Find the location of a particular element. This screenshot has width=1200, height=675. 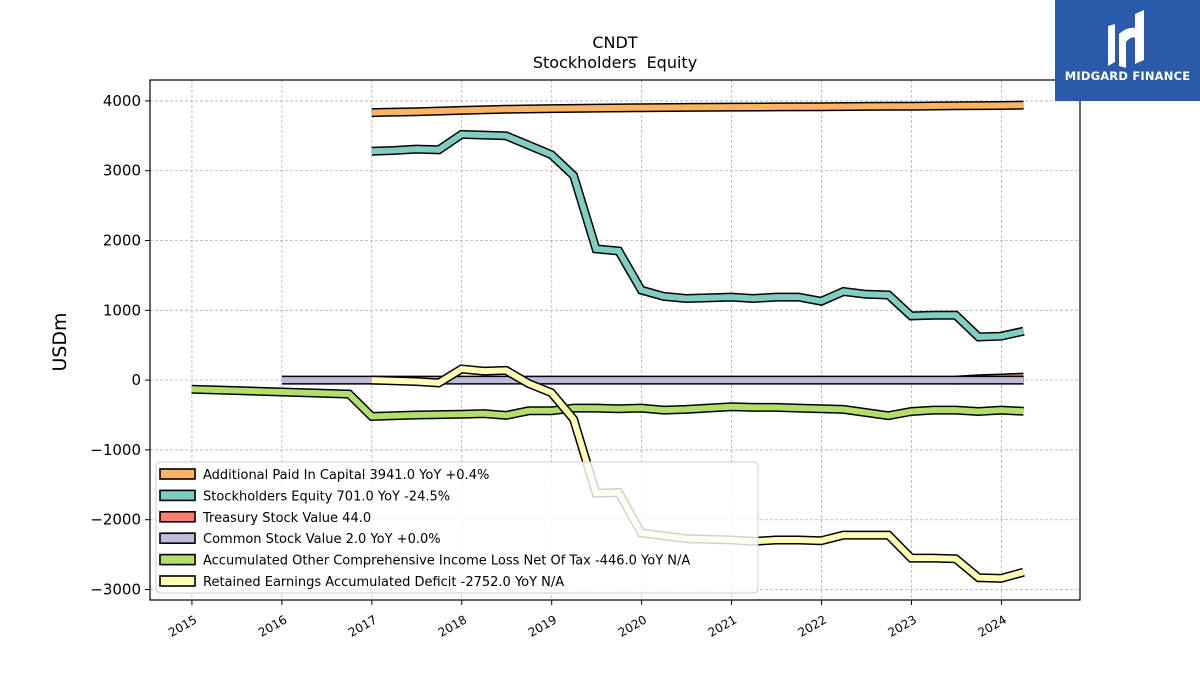

brand-logo-text: MIDGARD FINANCE is located at coordinates (1127, 76).